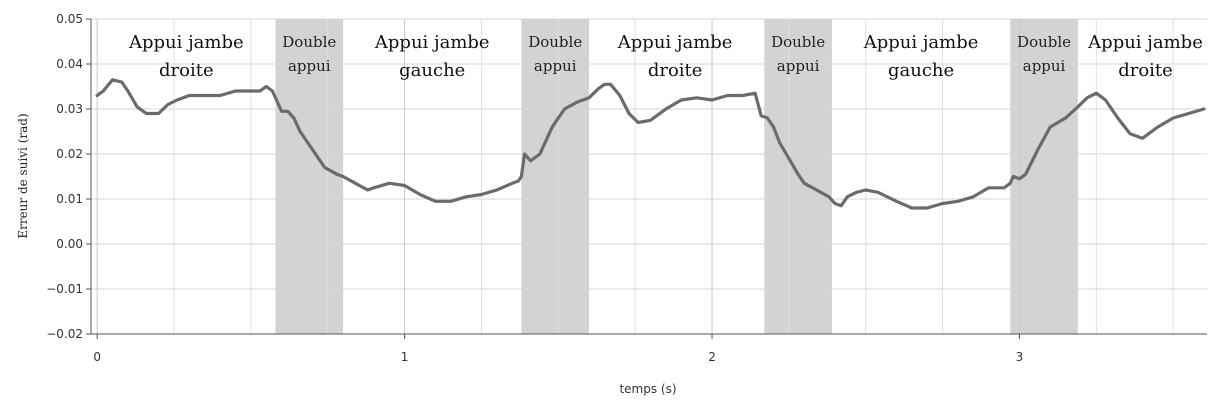  Describe the element at coordinates (712, 357) in the screenshot. I see `x-tick-label: 2` at that location.